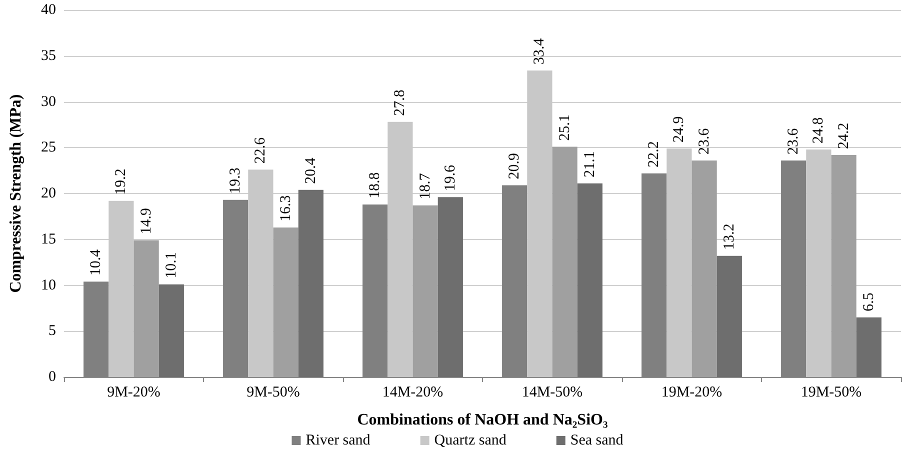  I want to click on data-label: 13.2, so click(729, 237).